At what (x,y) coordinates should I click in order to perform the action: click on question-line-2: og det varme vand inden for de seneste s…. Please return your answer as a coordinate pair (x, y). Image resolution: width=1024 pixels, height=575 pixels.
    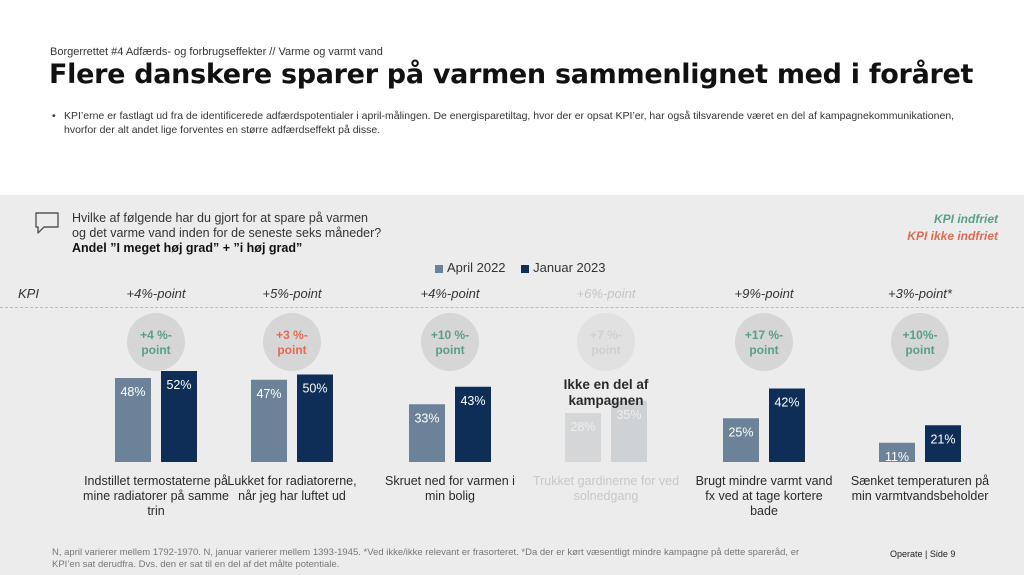
    Looking at the image, I should click on (227, 233).